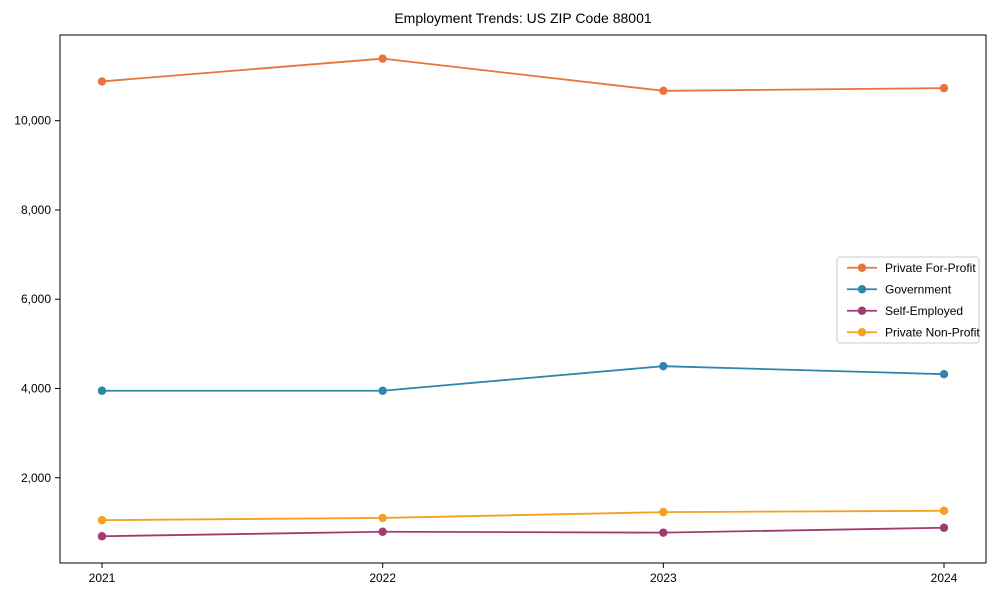 This screenshot has height=600, width=1000. Describe the element at coordinates (36, 299) in the screenshot. I see `y-tick-label: 6,000` at that location.